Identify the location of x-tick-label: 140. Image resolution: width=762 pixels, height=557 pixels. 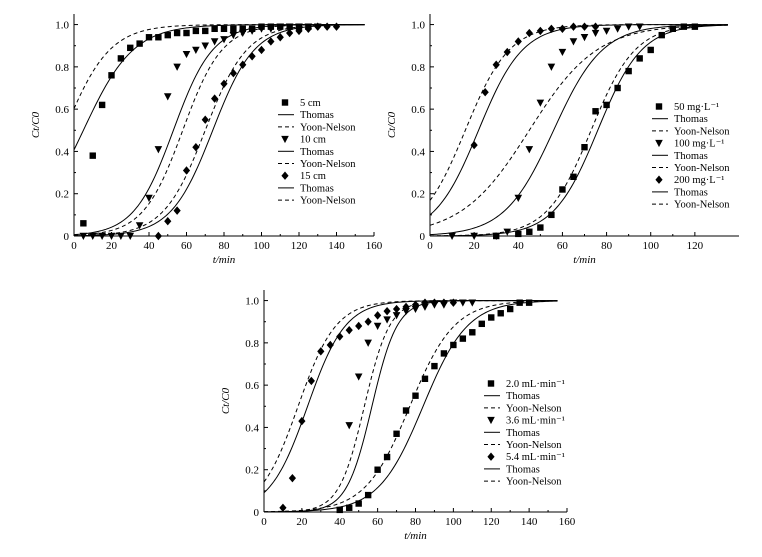
(336, 246).